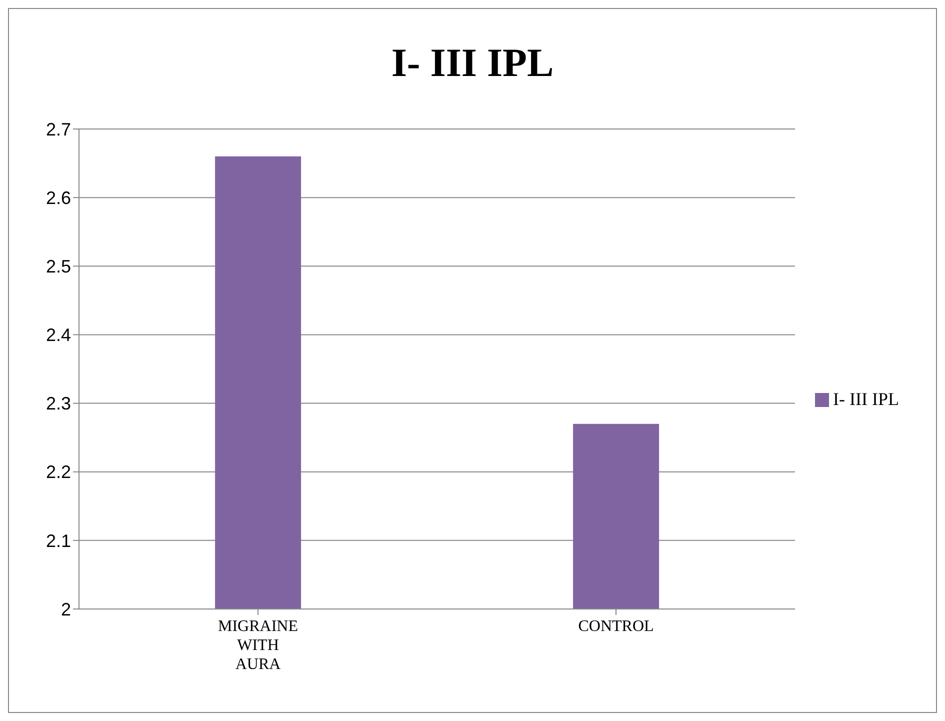 The height and width of the screenshot is (721, 945). What do you see at coordinates (58, 198) in the screenshot?
I see `y-tick-label: 2.6` at bounding box center [58, 198].